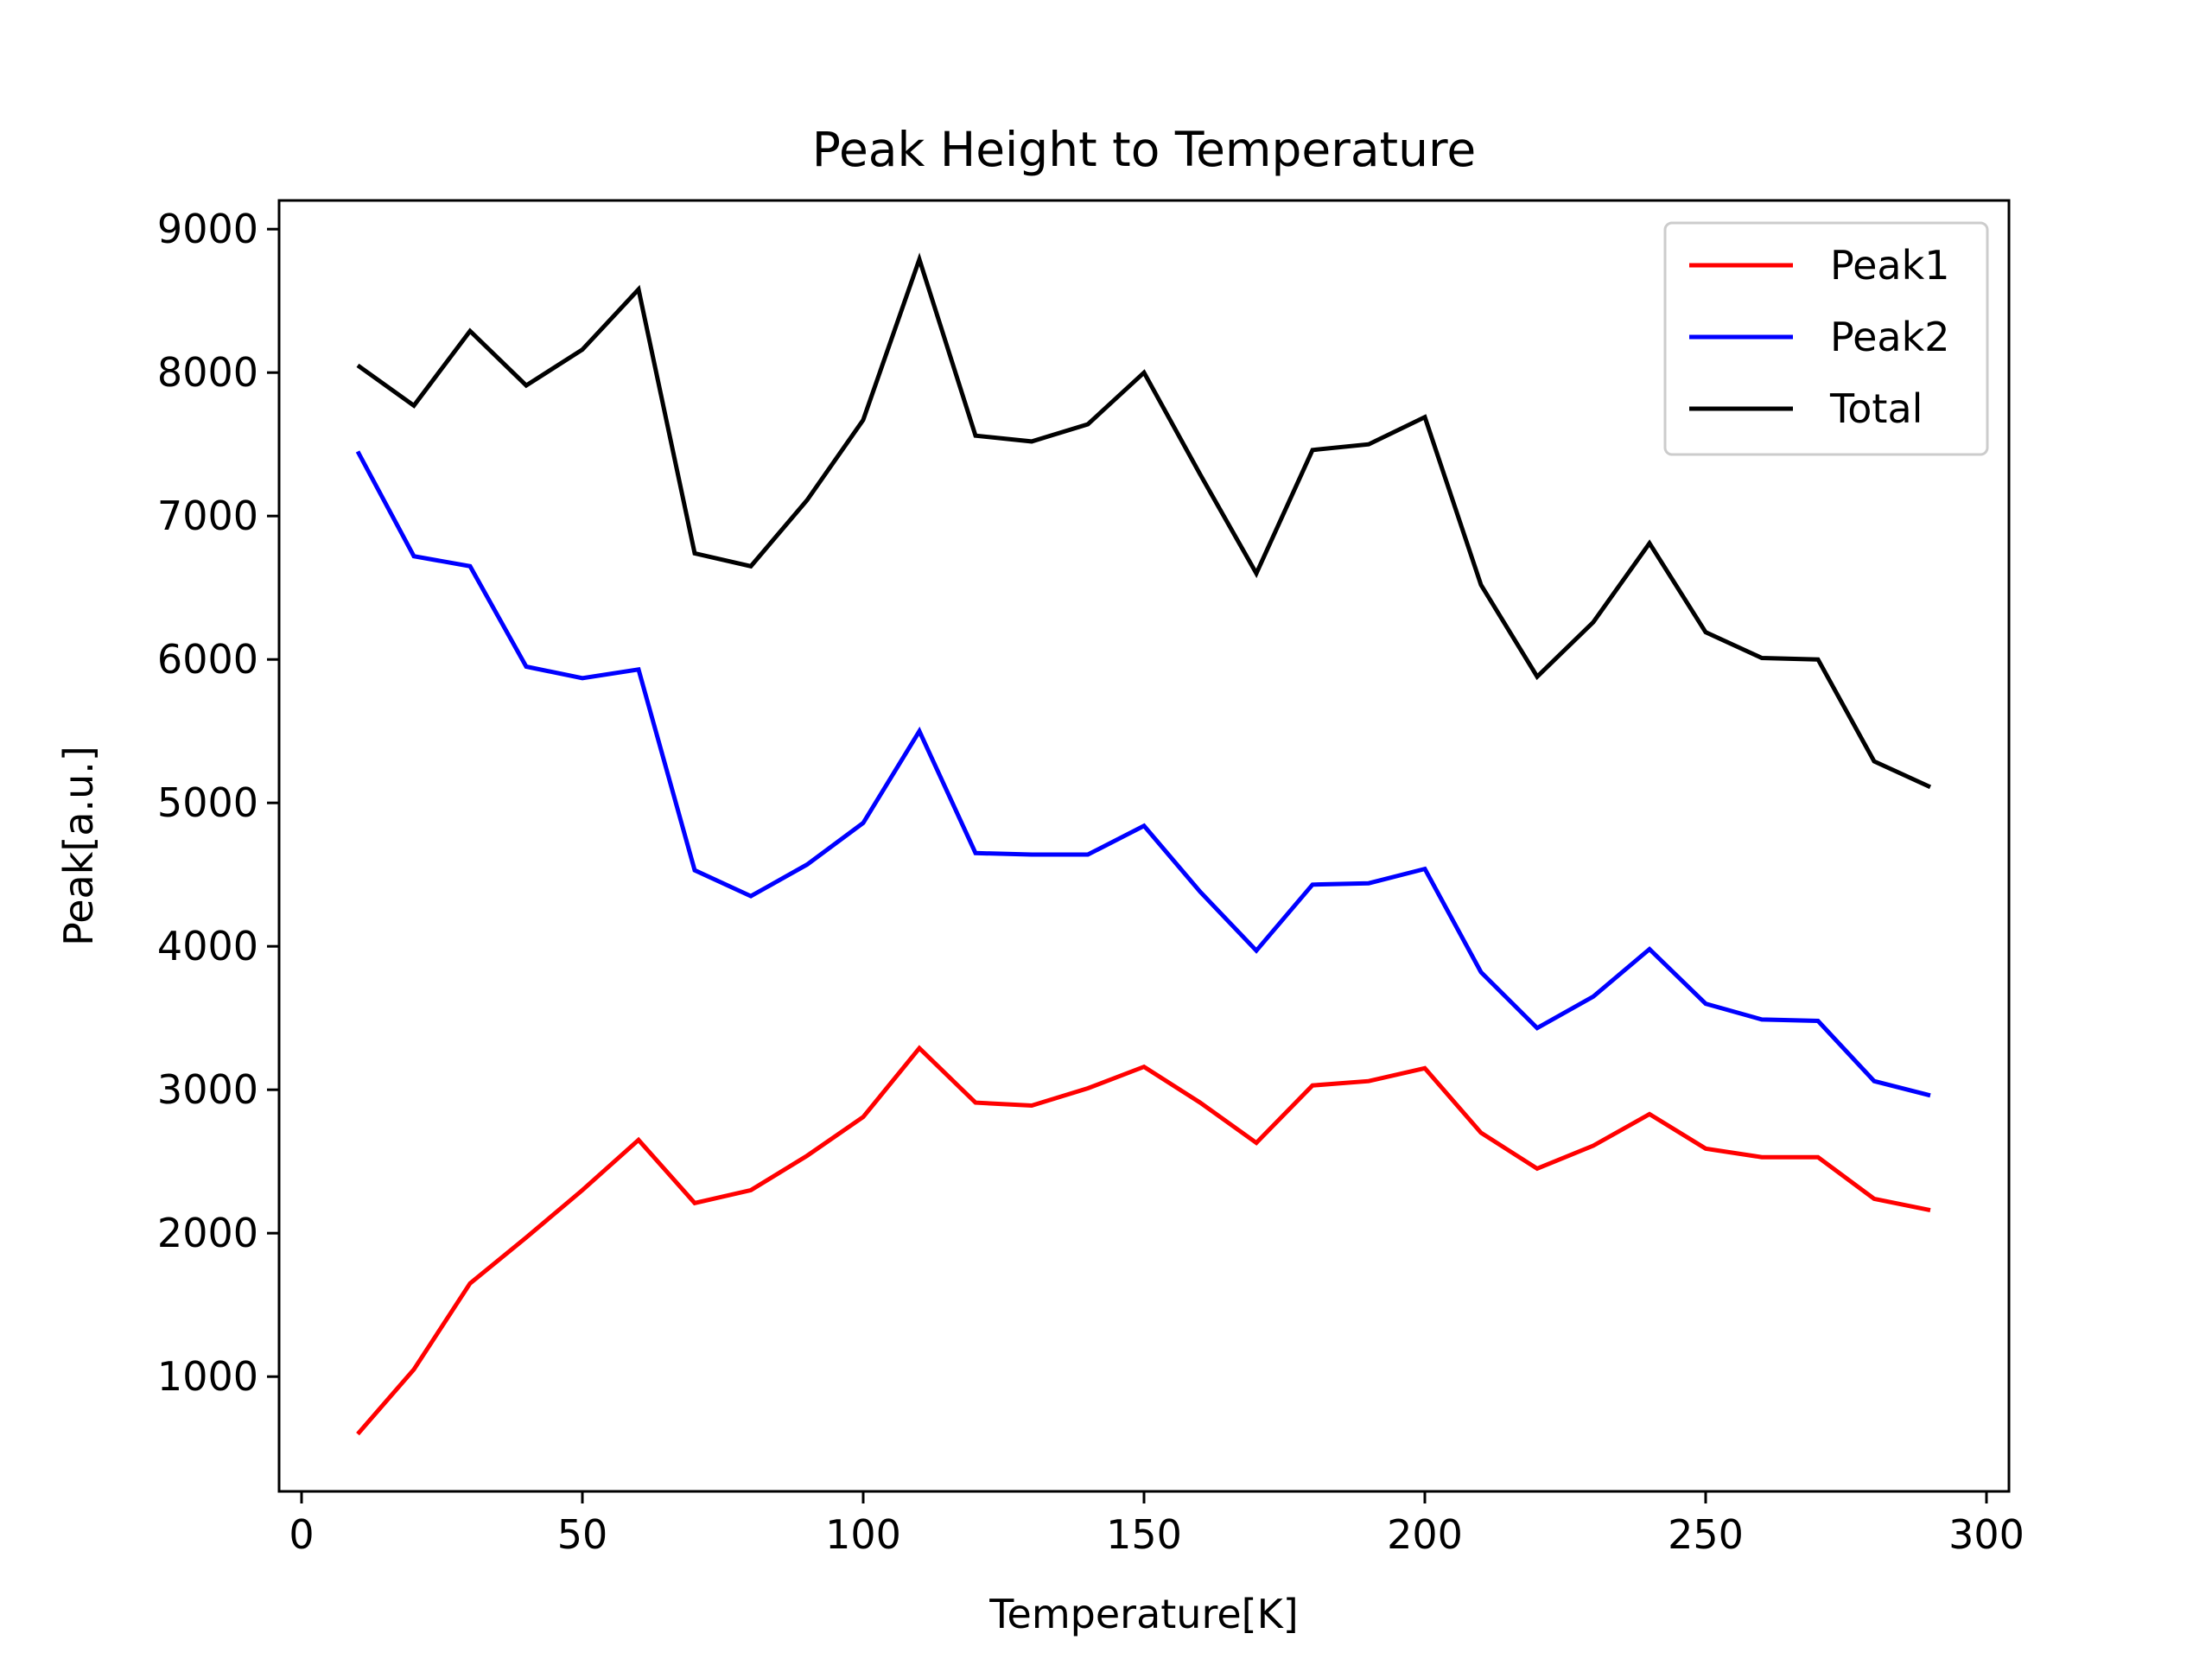 This screenshot has width=2212, height=1659. What do you see at coordinates (207, 802) in the screenshot?
I see `y-tick-label: 5000` at bounding box center [207, 802].